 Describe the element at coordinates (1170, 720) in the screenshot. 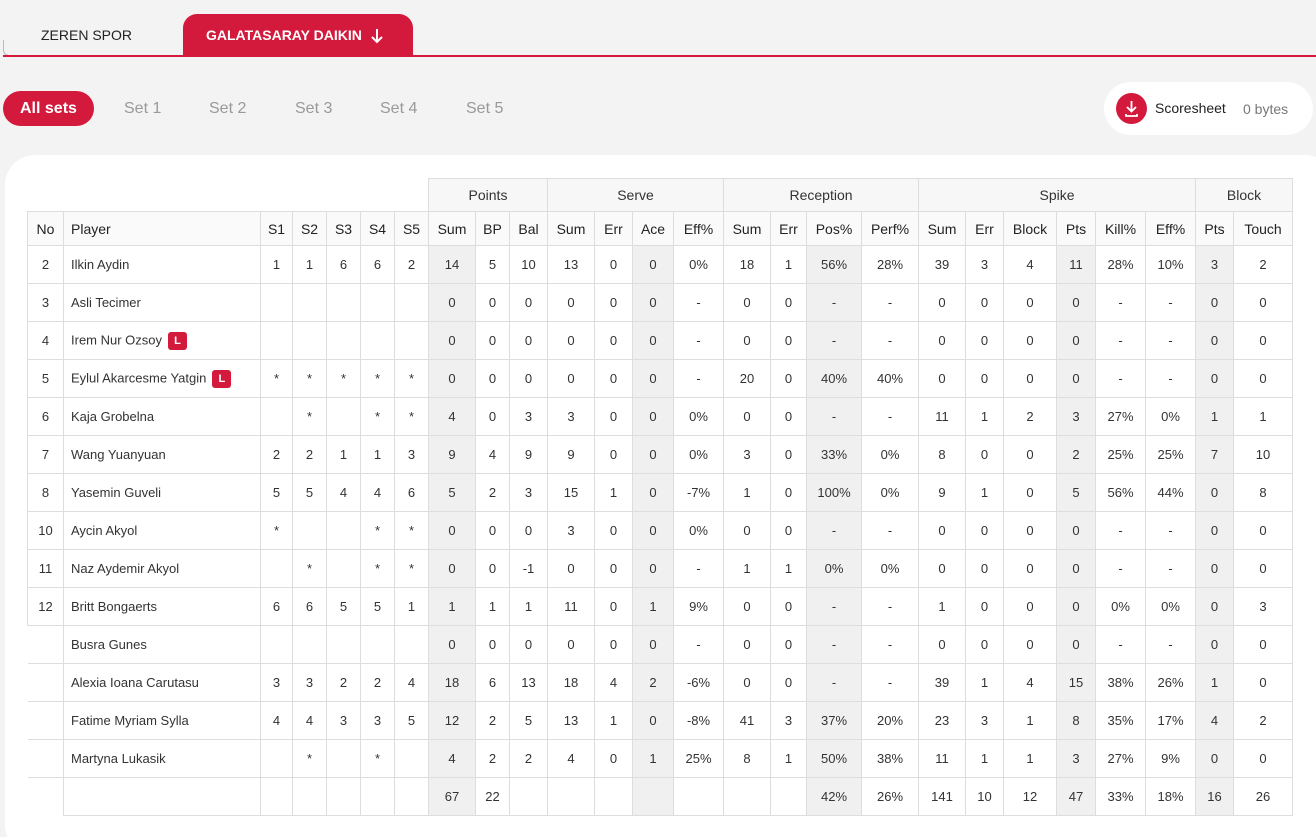

I see `stat-cell: 17%` at that location.